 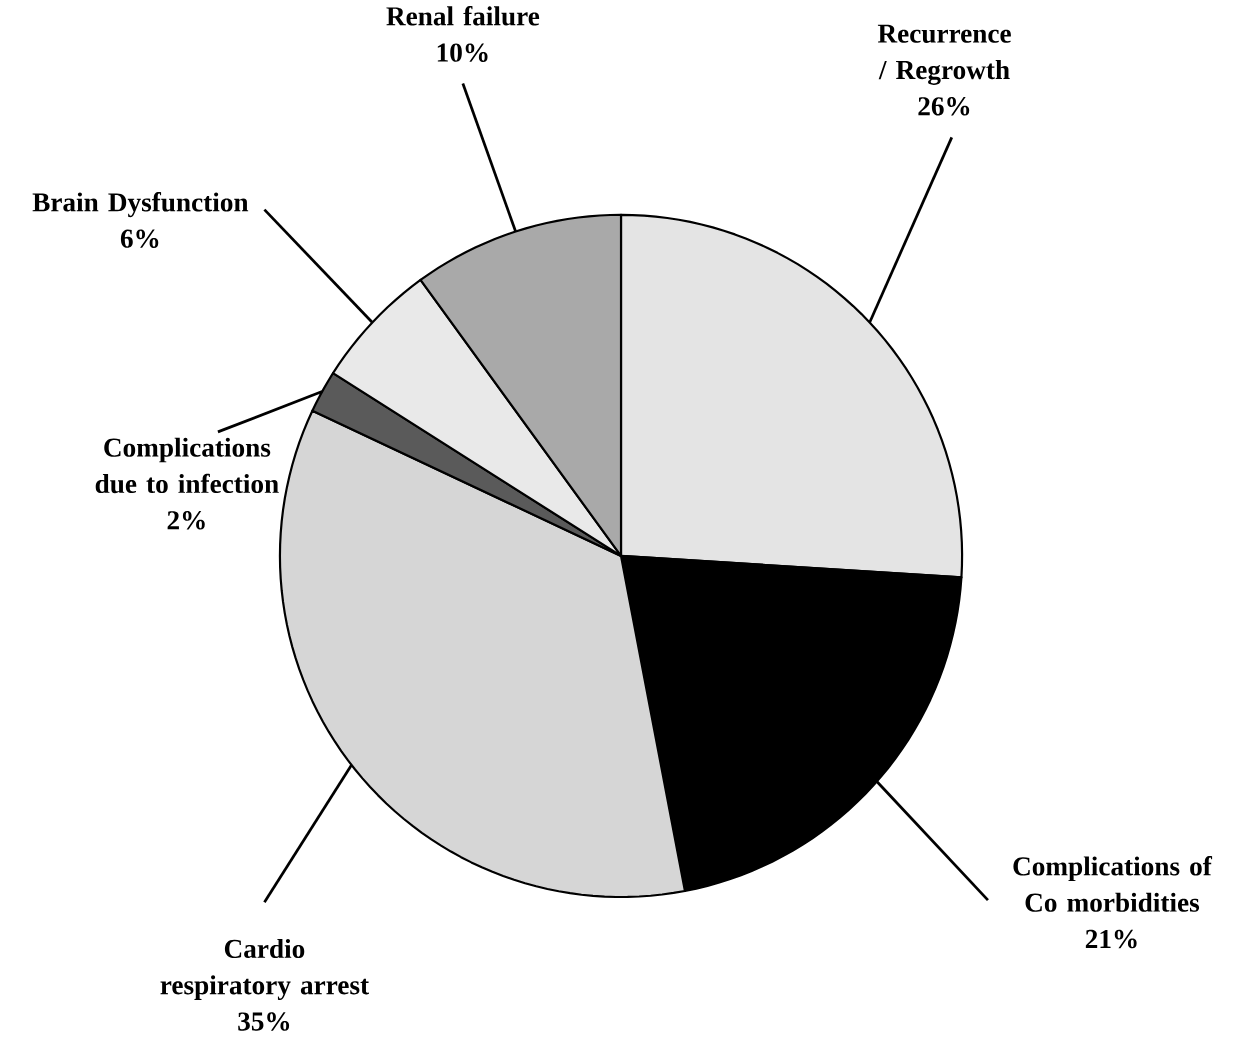 I want to click on data-label: 35%, so click(x=264, y=1021).